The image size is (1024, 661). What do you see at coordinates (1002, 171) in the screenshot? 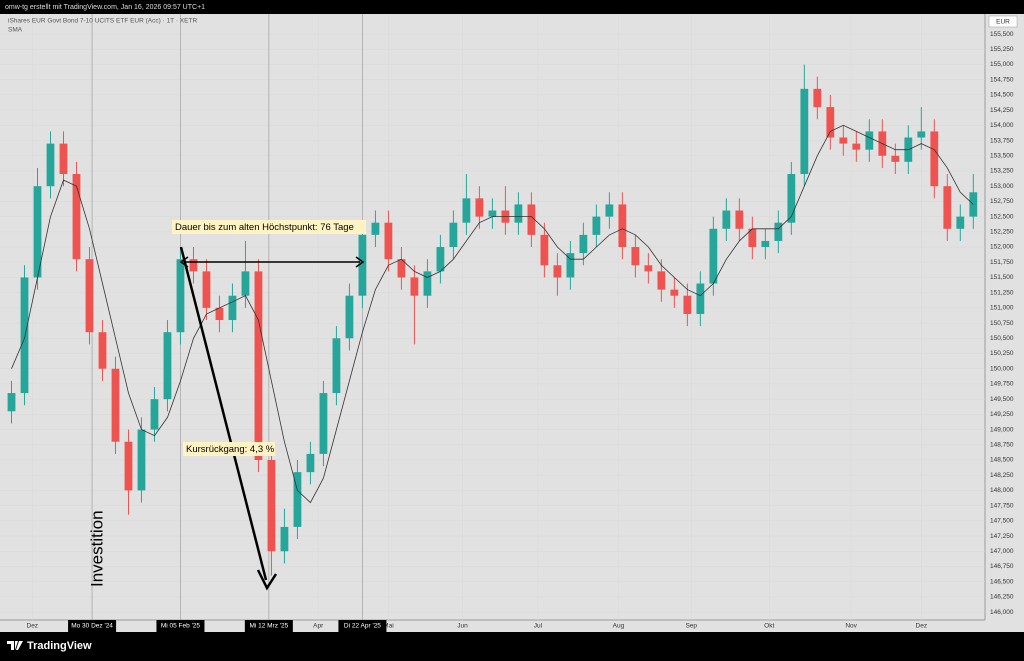
I see `y-tick-label: 153,250` at bounding box center [1002, 171].